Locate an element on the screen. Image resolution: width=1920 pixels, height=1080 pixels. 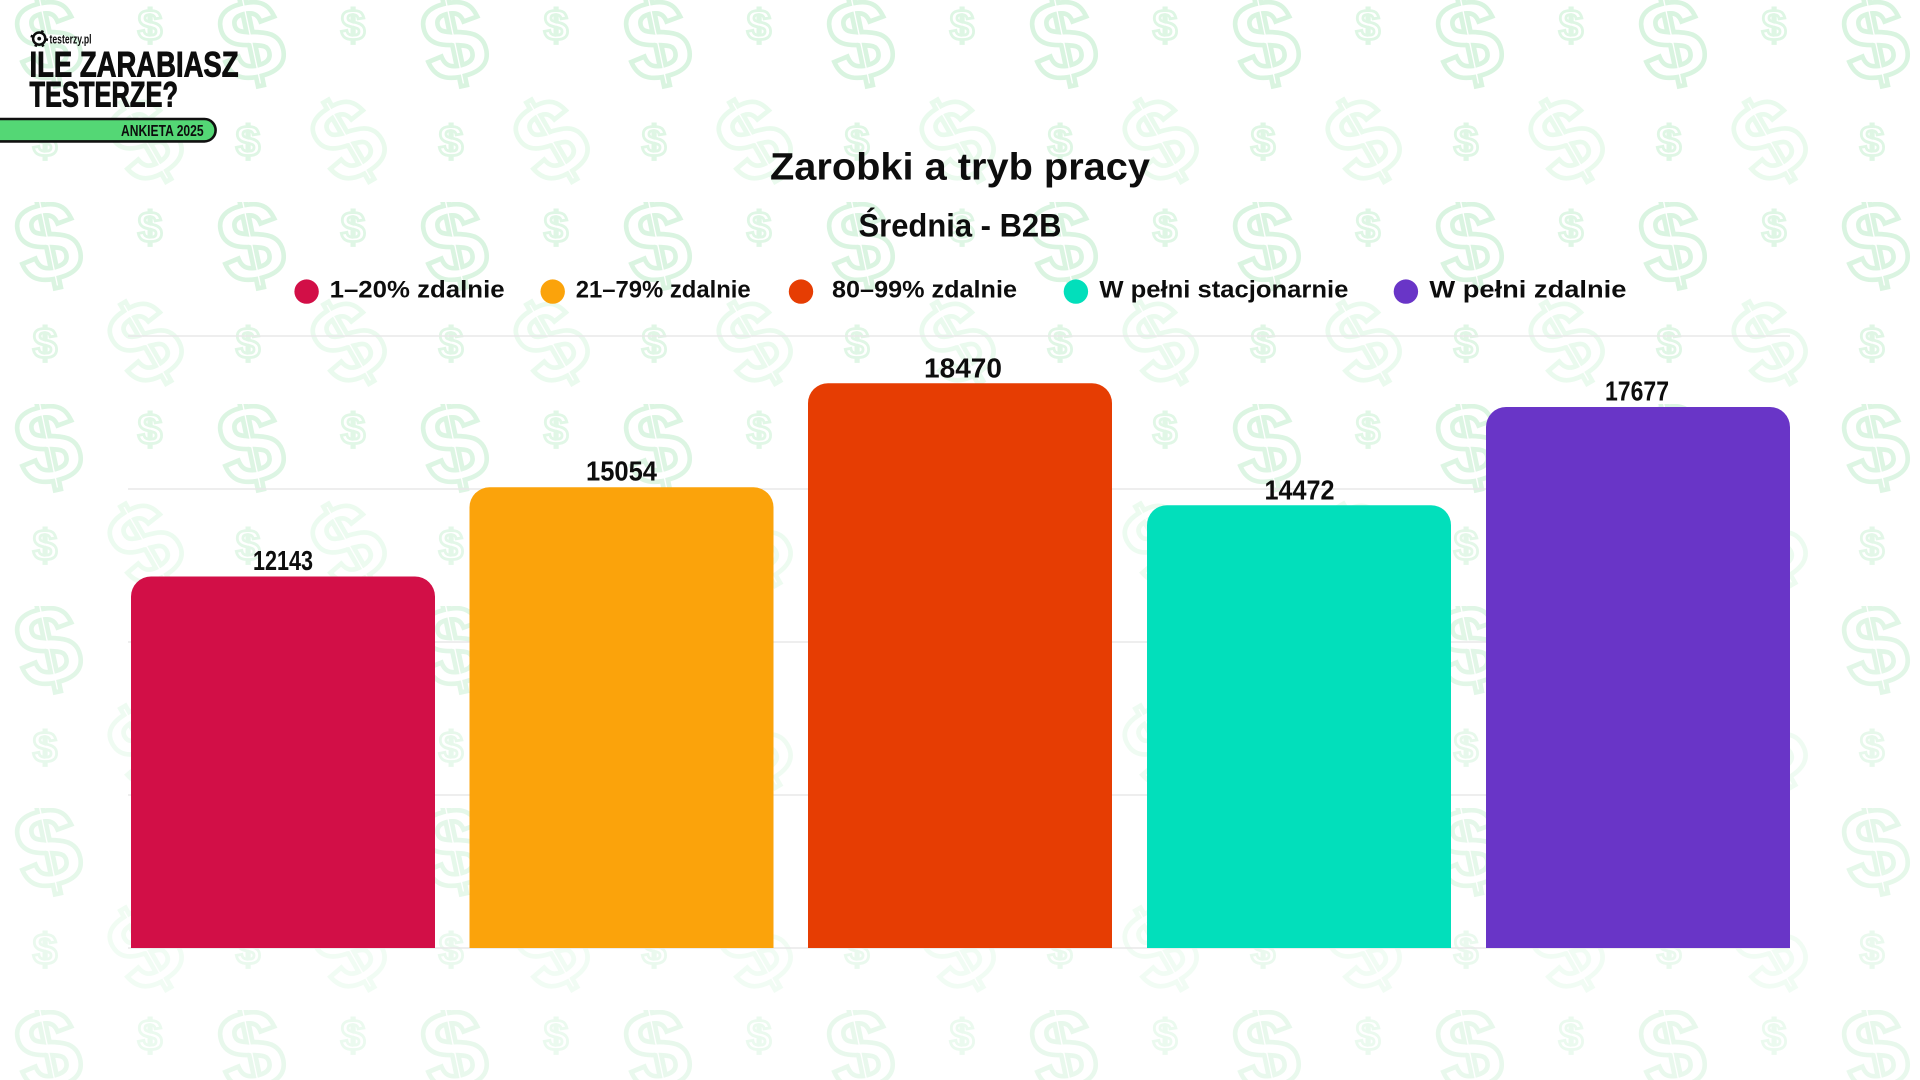
svg-text: Średnia - B2B is located at coordinates (960, 226).